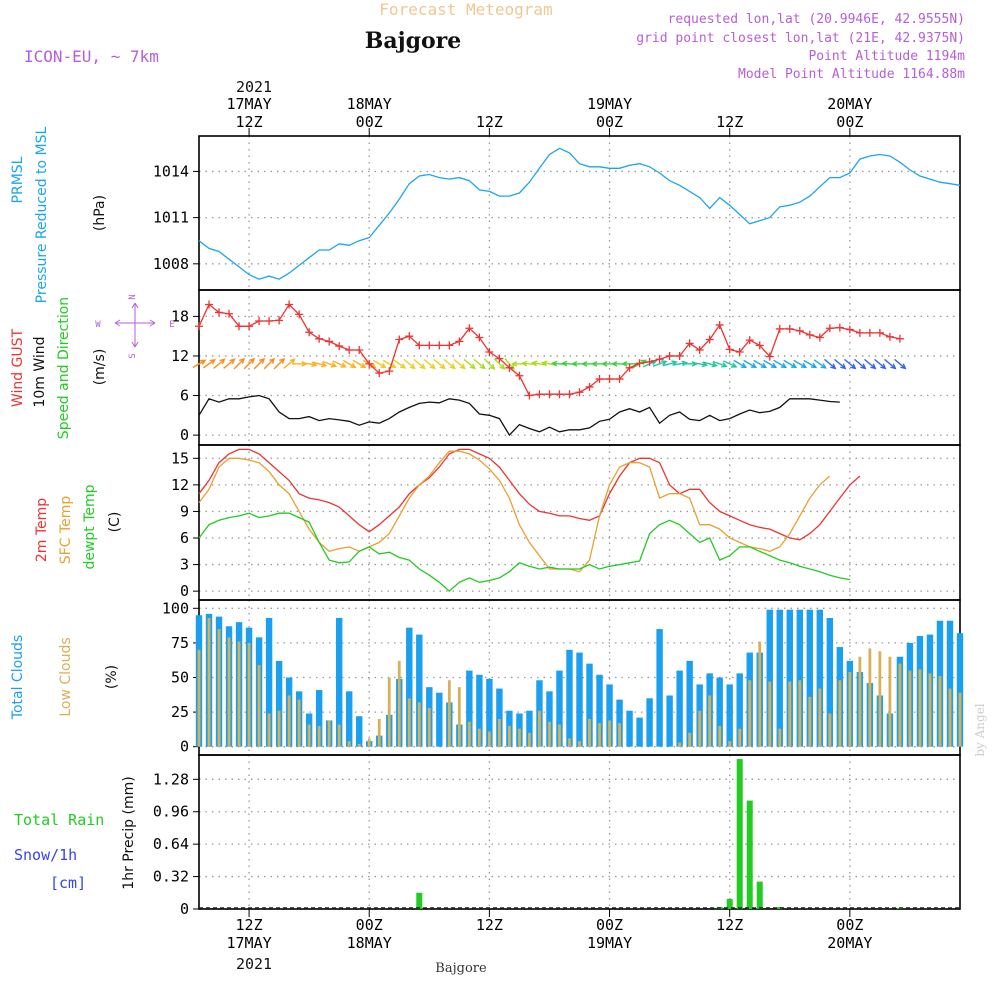  Describe the element at coordinates (68, 883) in the screenshot. I see `snow-unit: [cm]` at that location.